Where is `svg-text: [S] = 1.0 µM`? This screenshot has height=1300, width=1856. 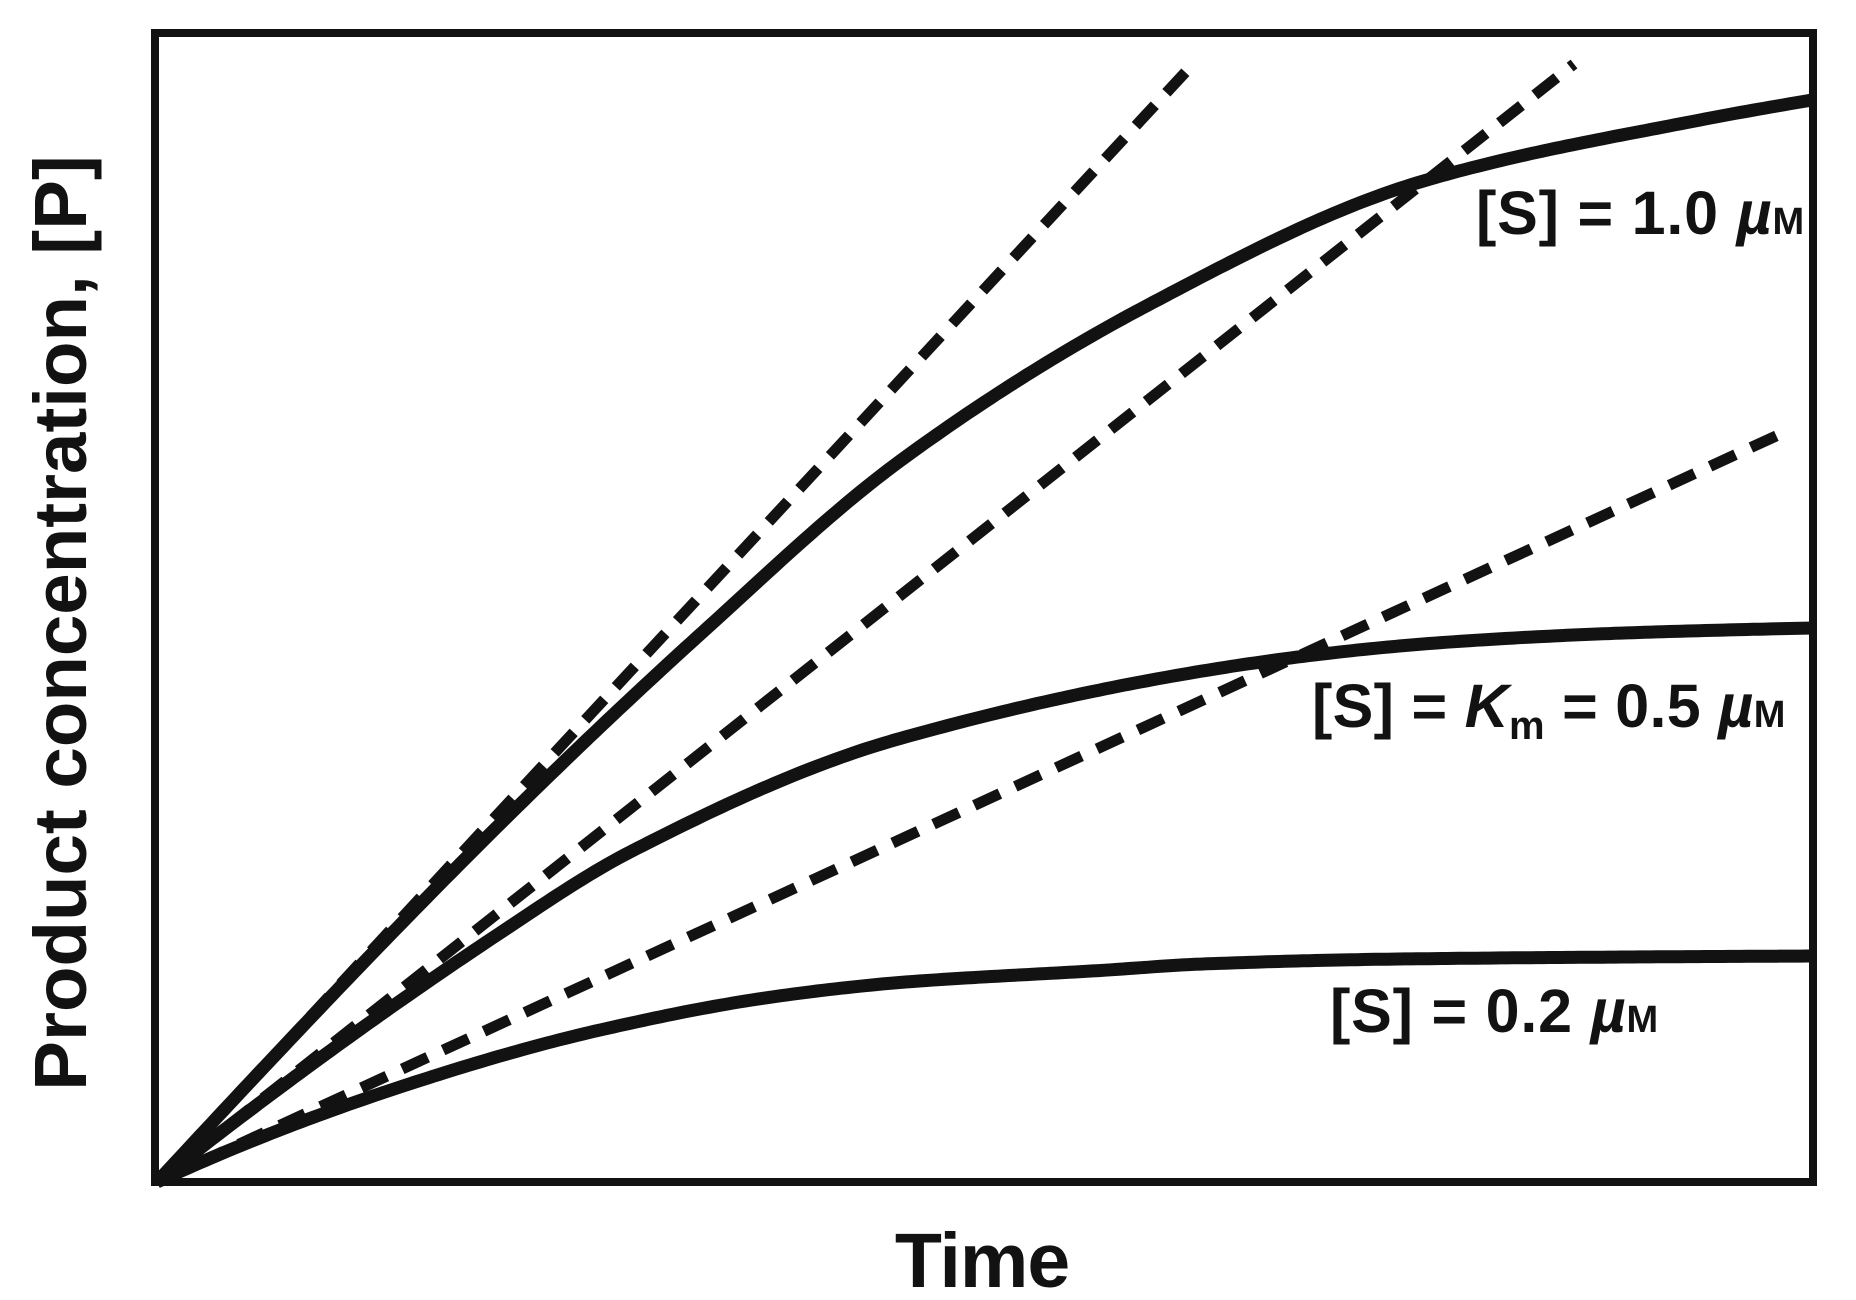 svg-text: [S] = 1.0 µM is located at coordinates (1640, 213).